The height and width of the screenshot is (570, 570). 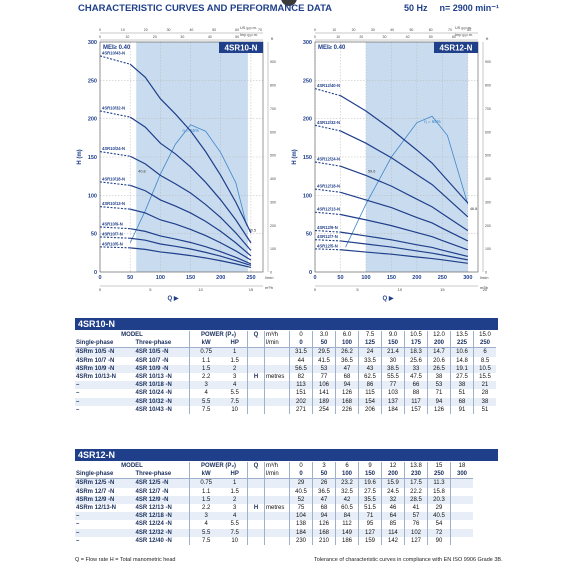 I want to click on three-phase-model: 4SR 10/5 -N, so click(x=162, y=352).